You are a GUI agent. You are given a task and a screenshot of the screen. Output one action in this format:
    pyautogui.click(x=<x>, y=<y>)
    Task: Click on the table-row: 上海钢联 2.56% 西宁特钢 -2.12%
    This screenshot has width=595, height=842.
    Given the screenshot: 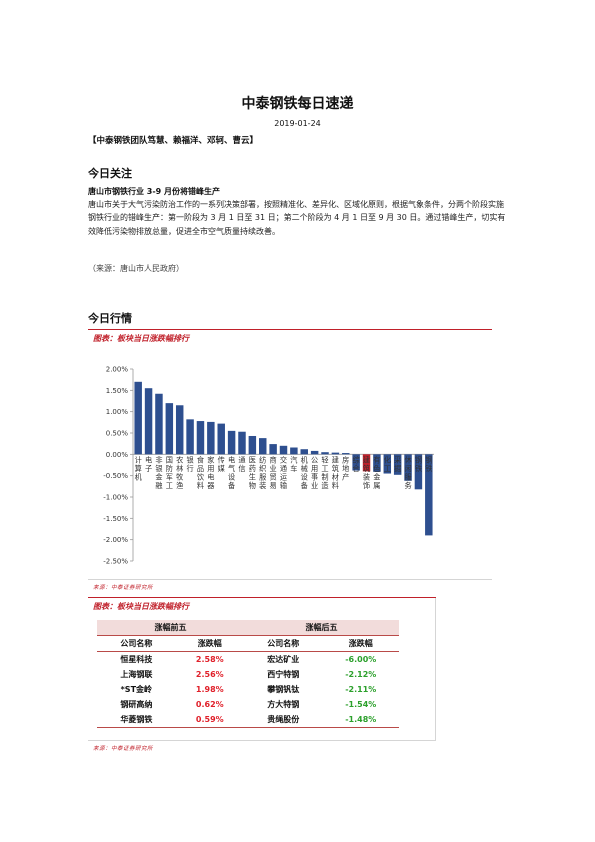 What is the action you would take?
    pyautogui.click(x=248, y=674)
    